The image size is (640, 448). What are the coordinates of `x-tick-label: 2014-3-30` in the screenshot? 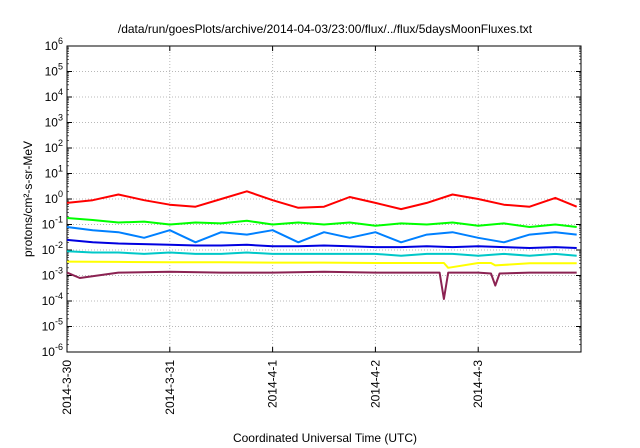 It's located at (67, 387).